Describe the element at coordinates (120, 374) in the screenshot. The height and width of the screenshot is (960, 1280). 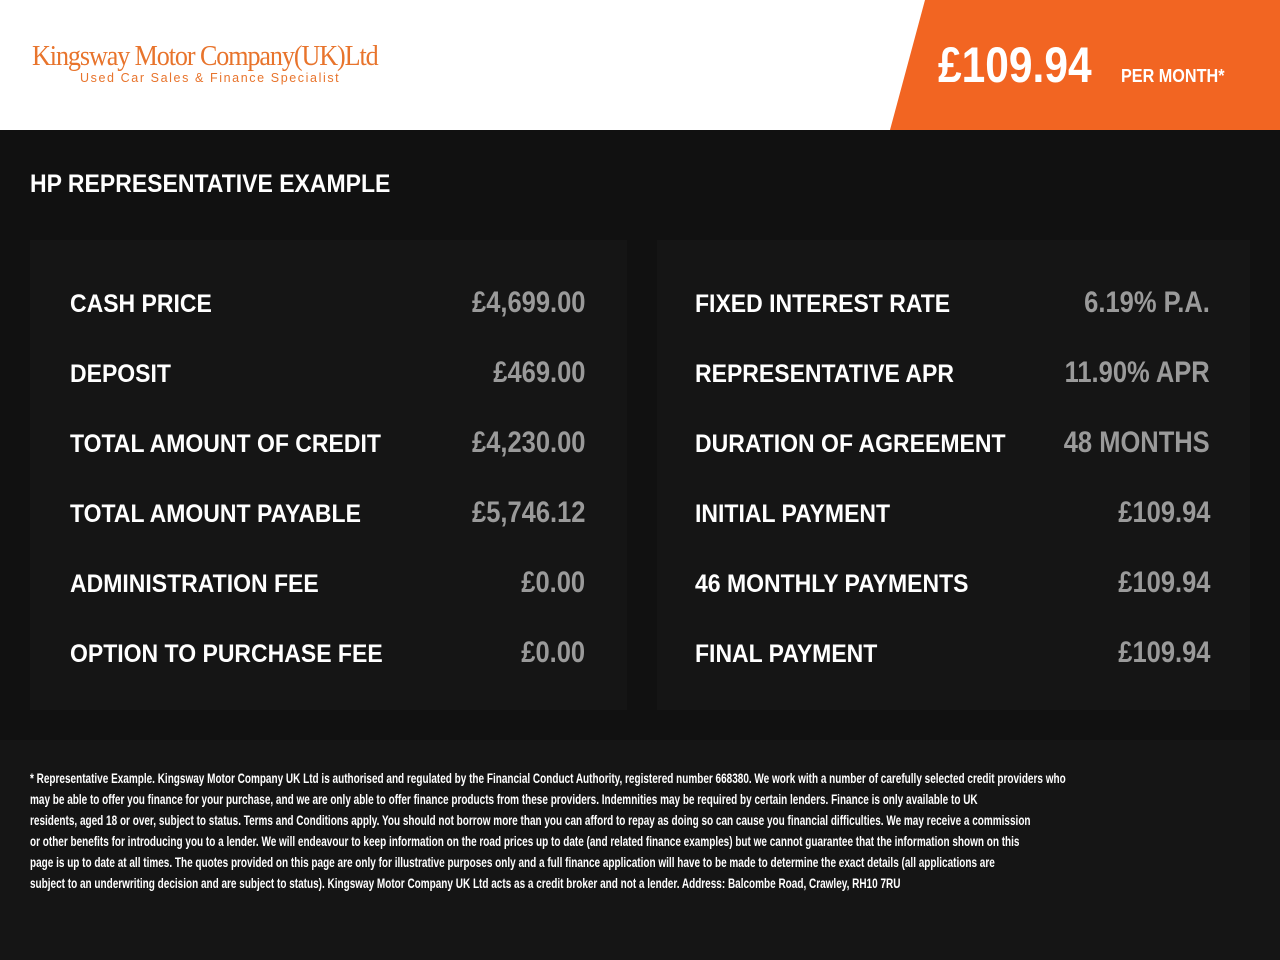
I see `row-label: DEPOSIT` at that location.